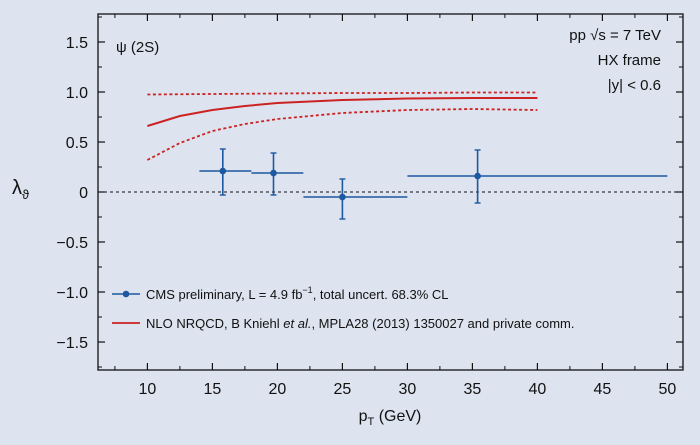 Image resolution: width=700 pixels, height=445 pixels. What do you see at coordinates (77, 93) in the screenshot?
I see `y-tick-label: 1.0` at bounding box center [77, 93].